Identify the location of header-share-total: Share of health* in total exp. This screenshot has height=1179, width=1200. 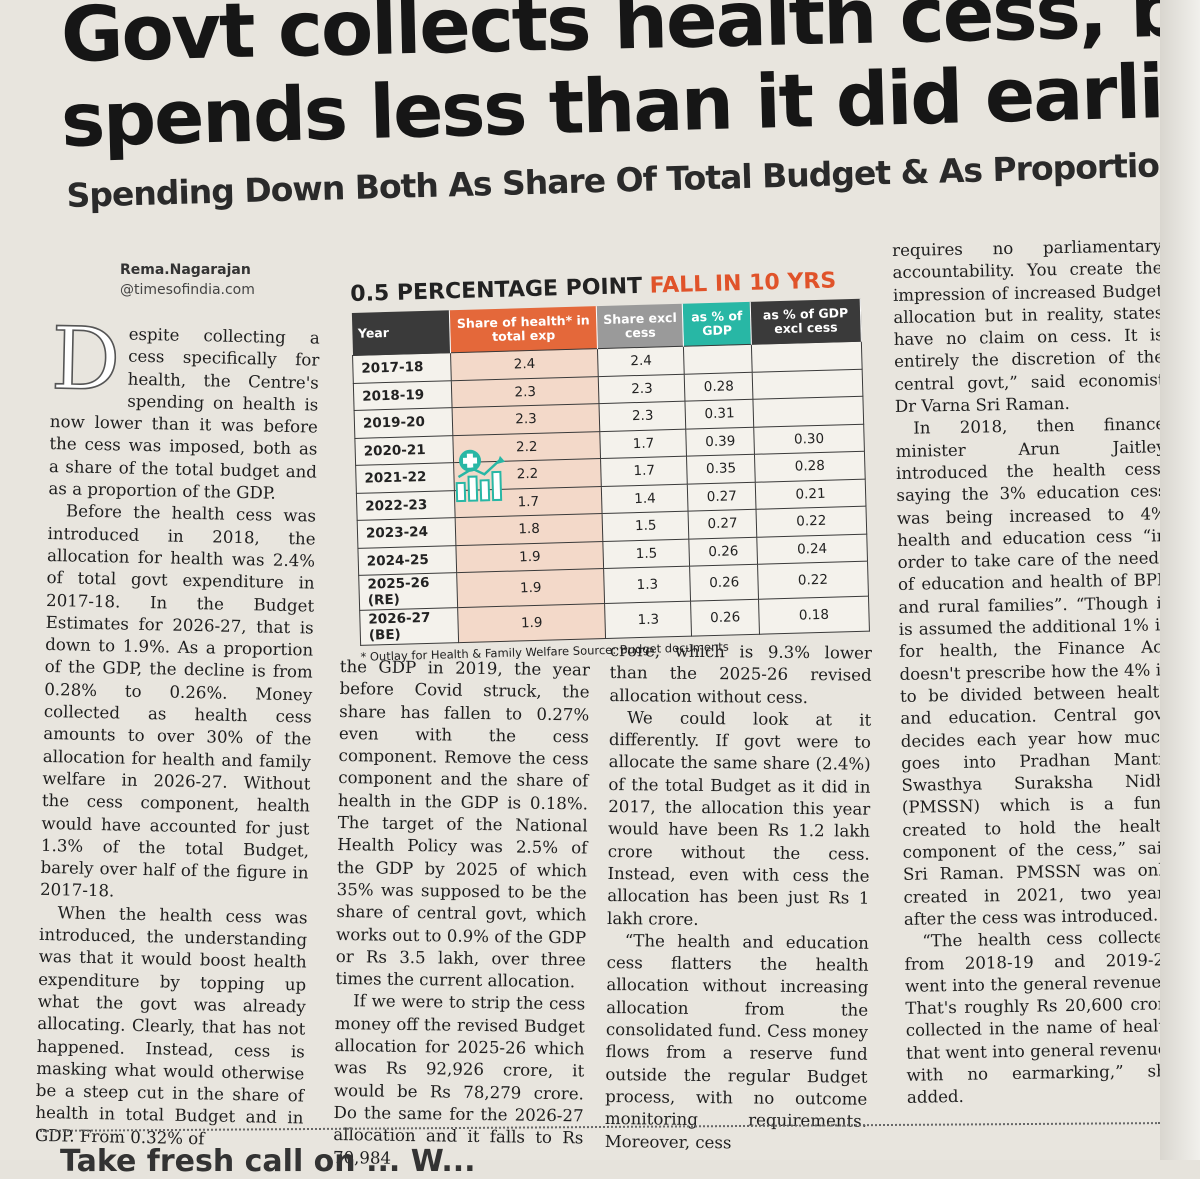
(523, 329).